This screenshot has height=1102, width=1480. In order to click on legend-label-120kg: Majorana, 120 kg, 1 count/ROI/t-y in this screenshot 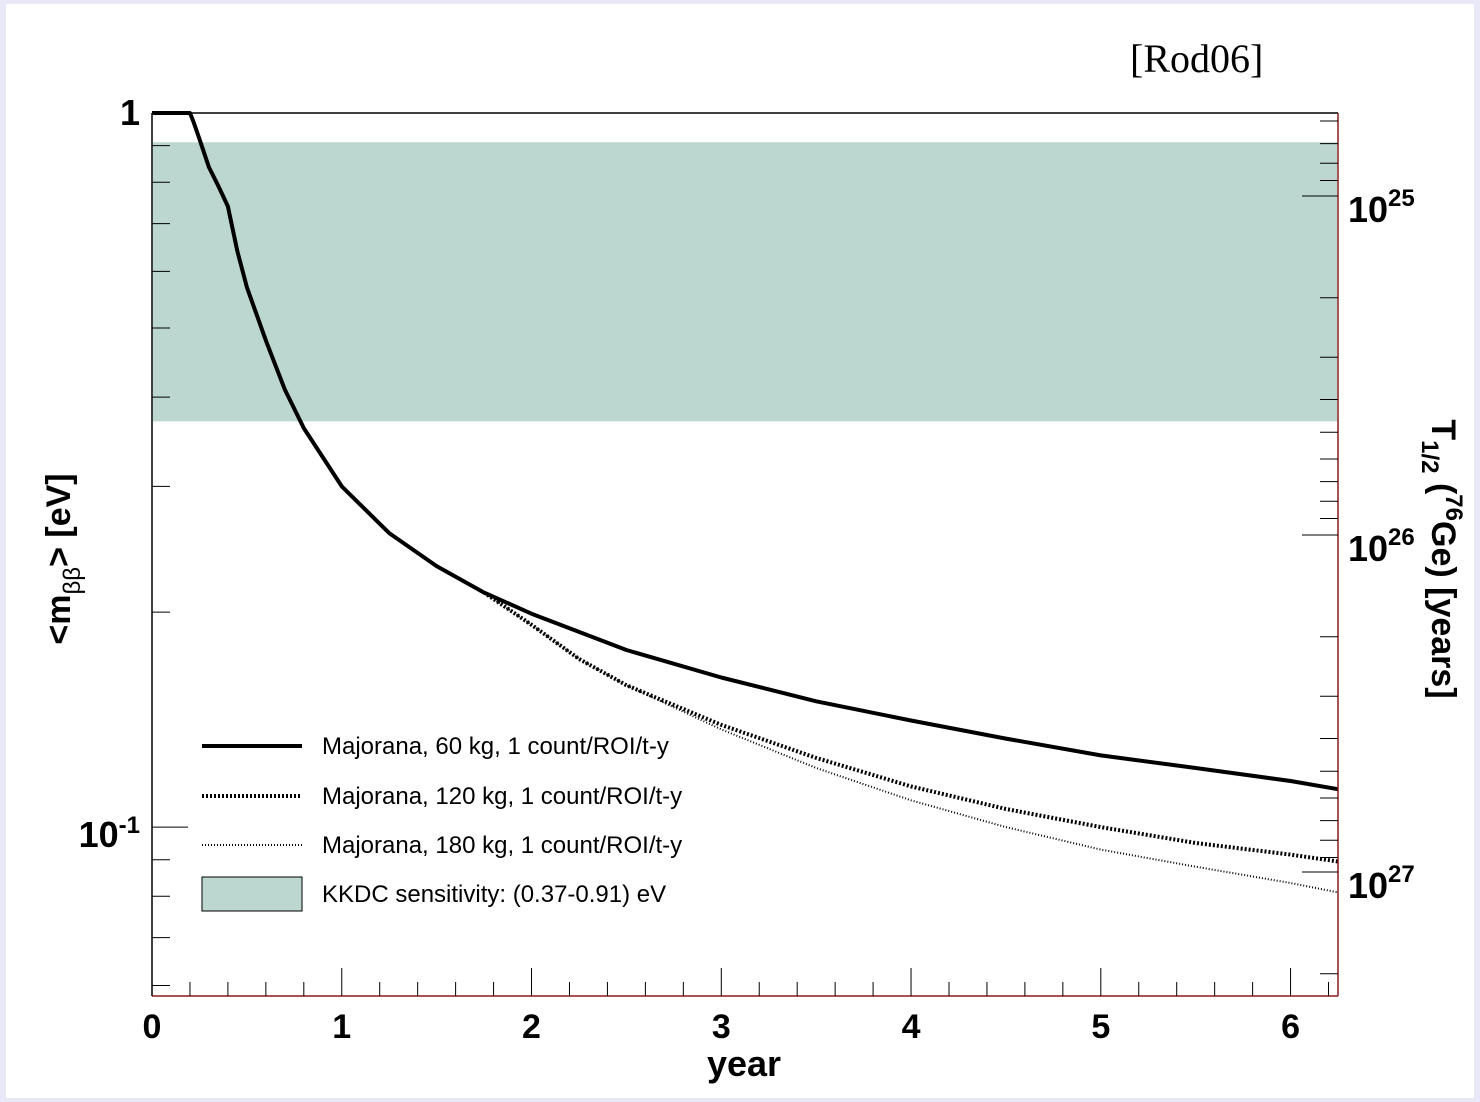, I will do `click(502, 796)`.